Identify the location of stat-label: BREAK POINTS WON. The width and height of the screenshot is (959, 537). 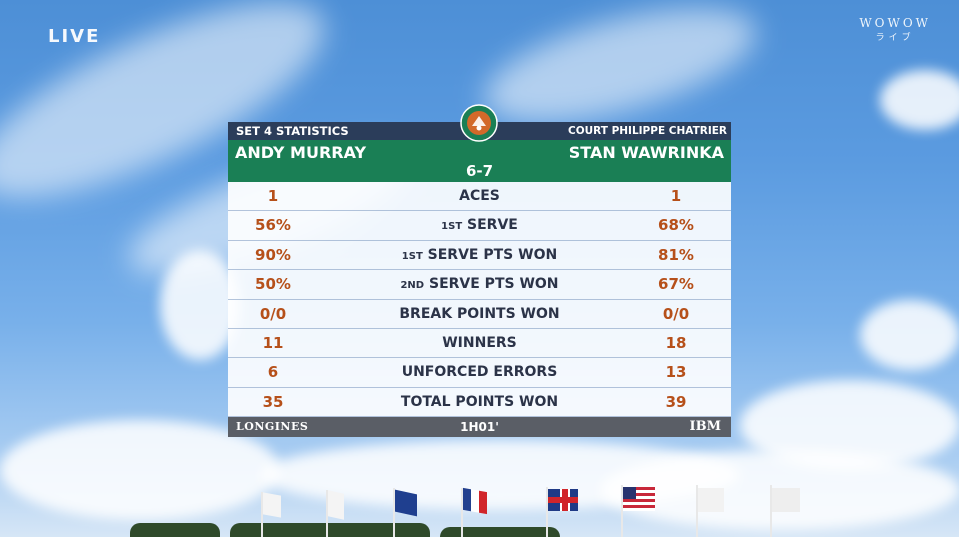
(479, 314).